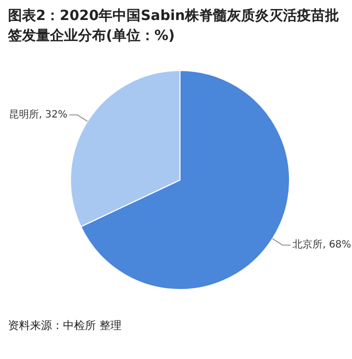  I want to click on slice-label: 昆明所, 32%, so click(38, 114).